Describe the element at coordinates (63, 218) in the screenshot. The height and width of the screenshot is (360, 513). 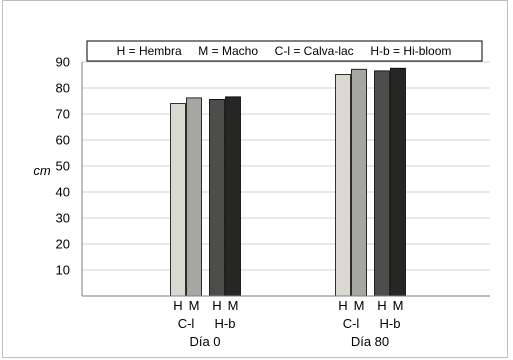
I see `y-tick-label: 30` at that location.